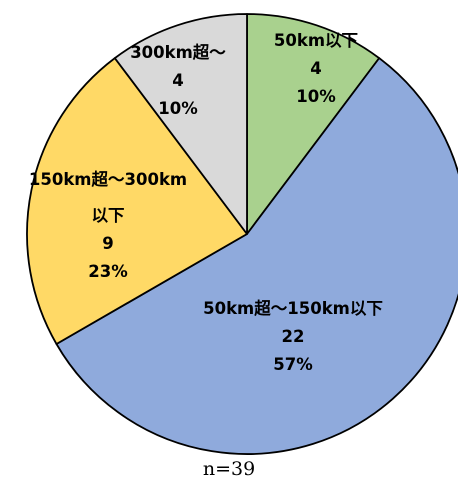 This screenshot has height=497, width=458. Describe the element at coordinates (107, 243) in the screenshot. I see `slice-value-2: 9` at that location.